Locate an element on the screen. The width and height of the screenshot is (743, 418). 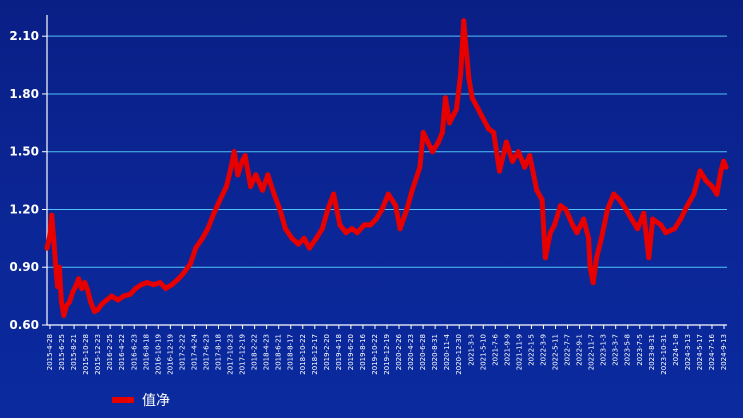
legend: 值净 is located at coordinates (141, 400).